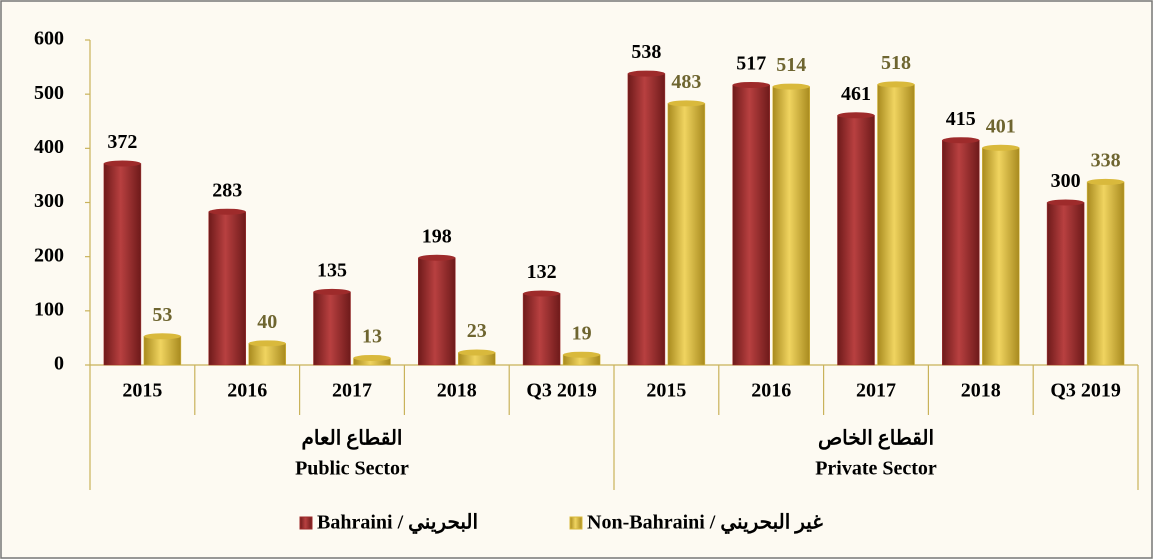  Describe the element at coordinates (542, 272) in the screenshot. I see `data-label: 132` at that location.